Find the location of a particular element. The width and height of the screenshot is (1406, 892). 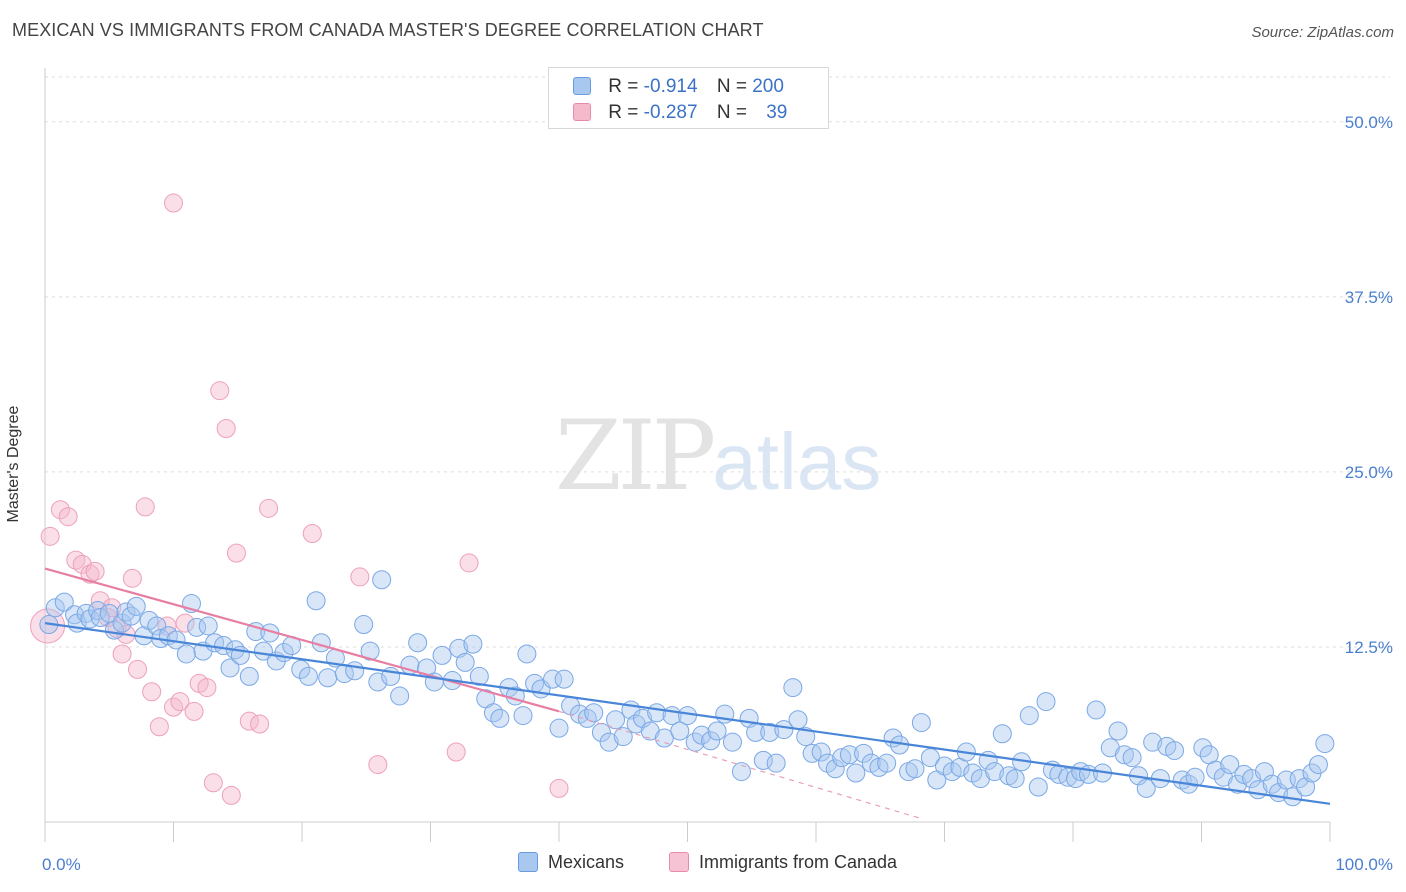

y-tick-label: 12.5% is located at coordinates (1369, 647).